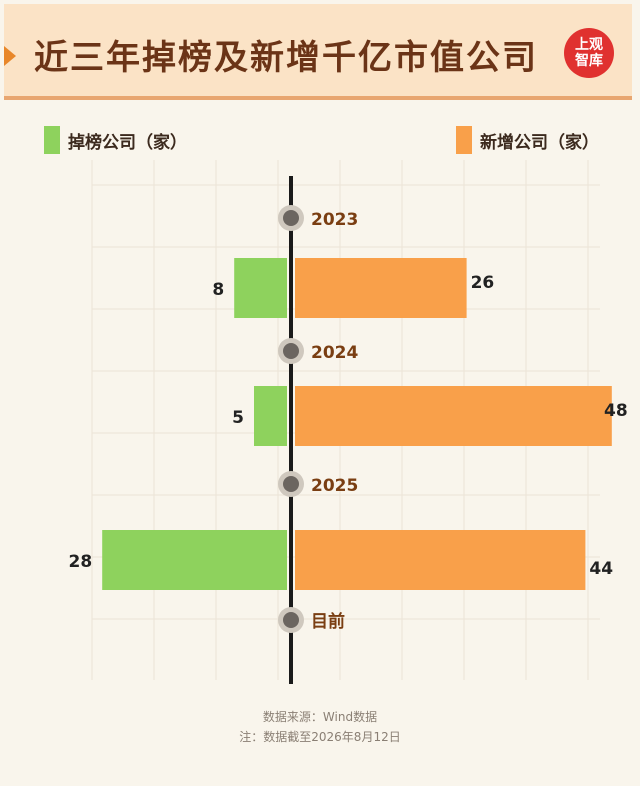 The width and height of the screenshot is (640, 786). I want to click on brand-logo: 上观 智库, so click(589, 53).